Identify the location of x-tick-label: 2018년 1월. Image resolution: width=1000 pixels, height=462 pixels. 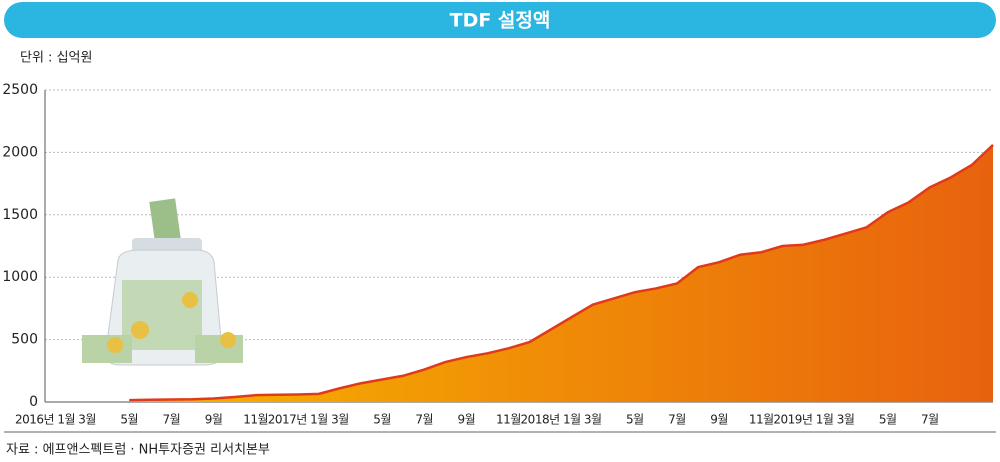
(551, 420).